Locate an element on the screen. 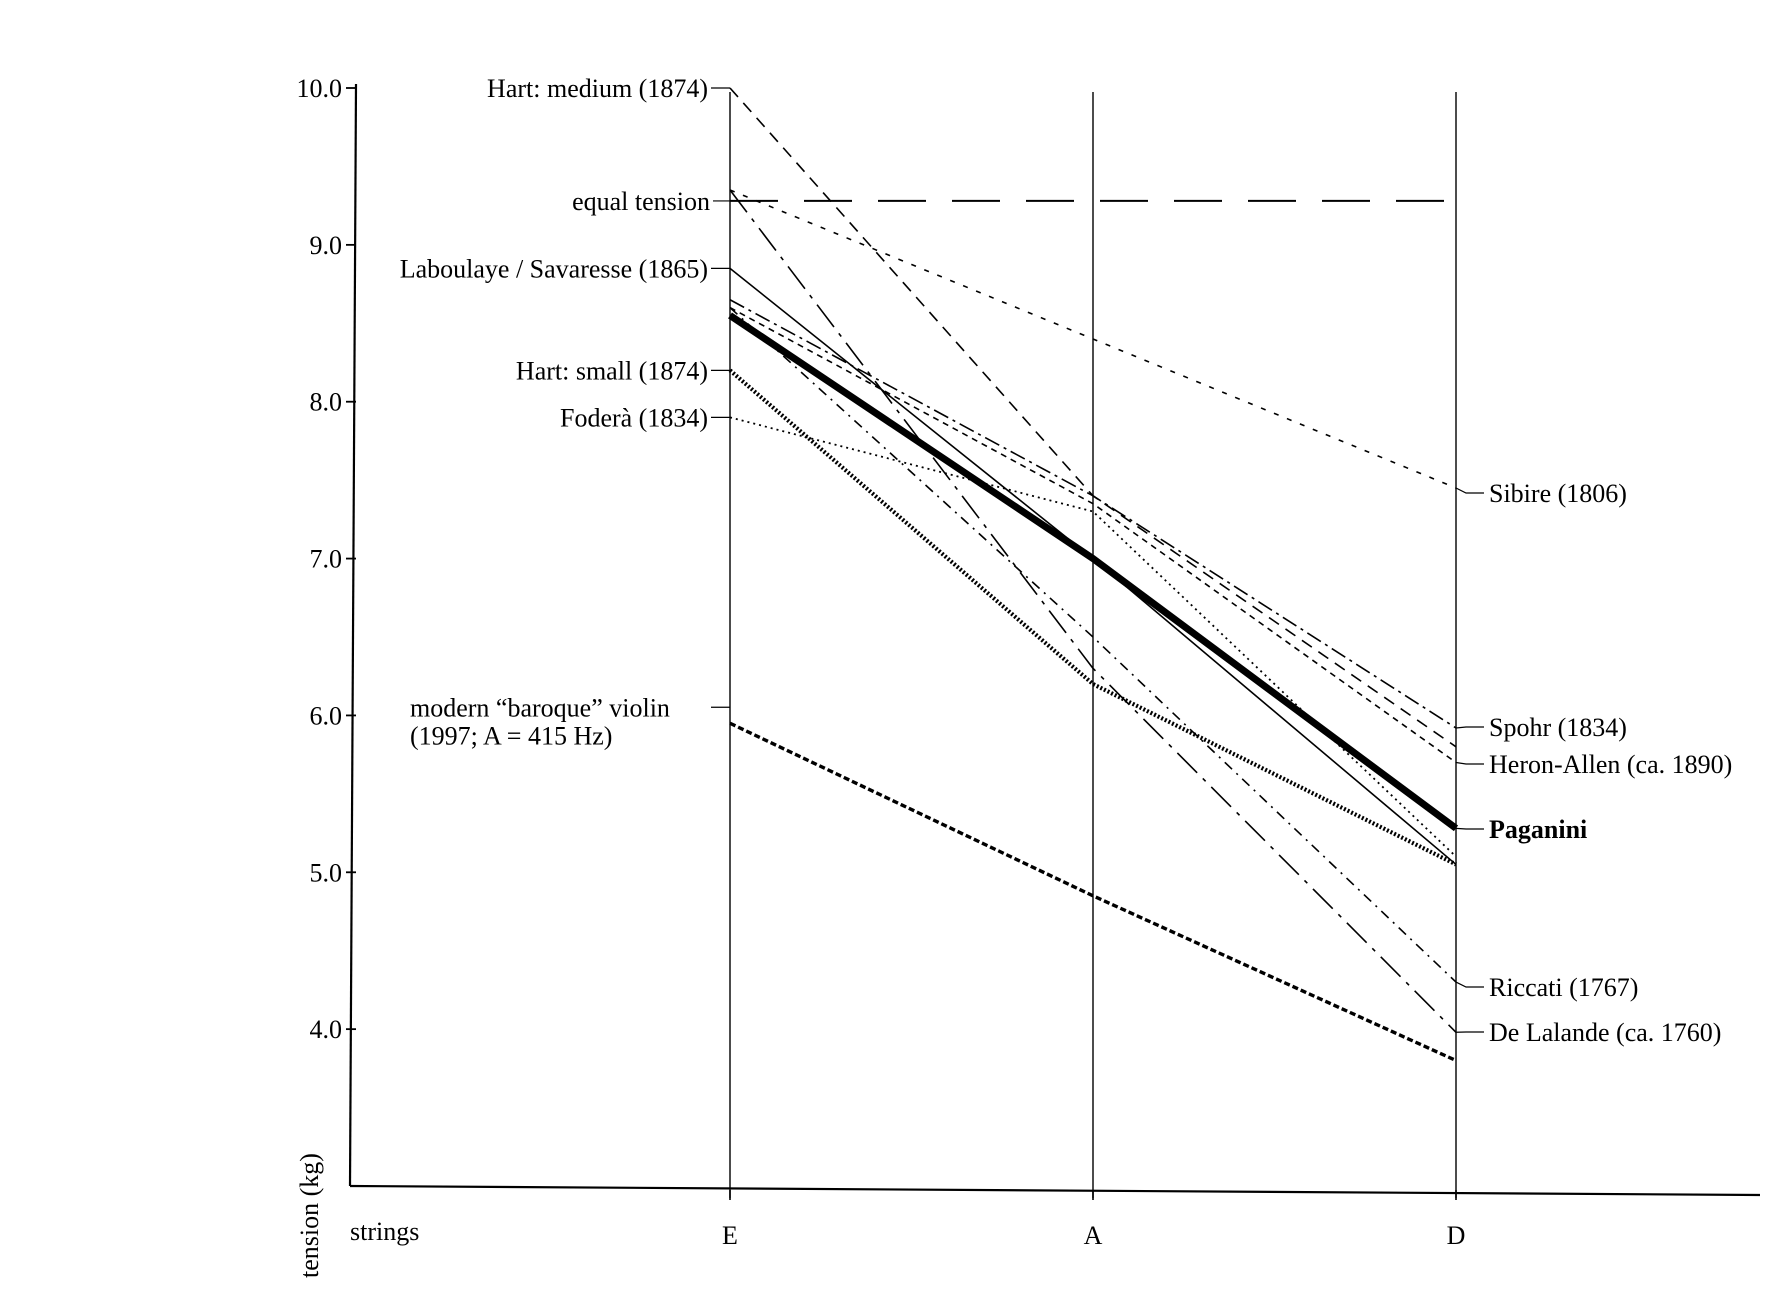 Image resolution: width=1772 pixels, height=1300 pixels. y-tick-label: 4.0 is located at coordinates (326, 1029).